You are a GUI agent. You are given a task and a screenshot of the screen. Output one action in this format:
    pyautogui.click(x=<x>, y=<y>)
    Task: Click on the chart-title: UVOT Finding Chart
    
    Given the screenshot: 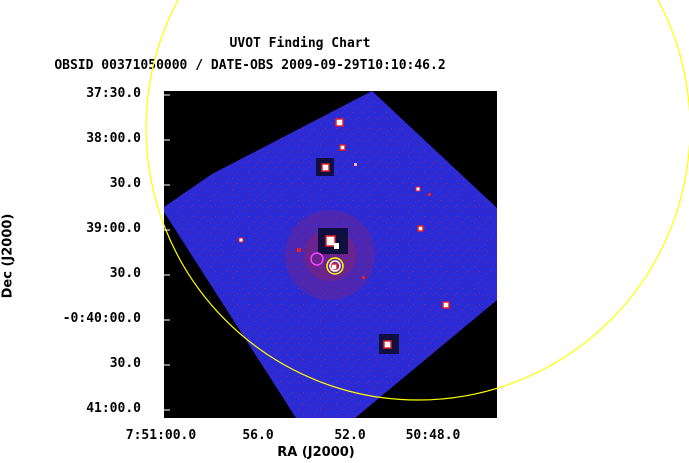 What is the action you would take?
    pyautogui.click(x=300, y=43)
    